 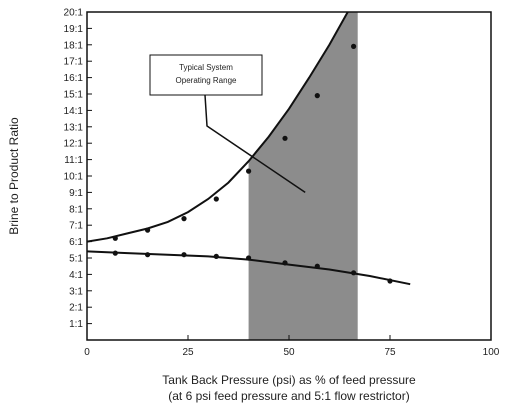 What do you see at coordinates (292, 346) in the screenshot?
I see `x-ticks: 0 25 50 75 100` at bounding box center [292, 346].